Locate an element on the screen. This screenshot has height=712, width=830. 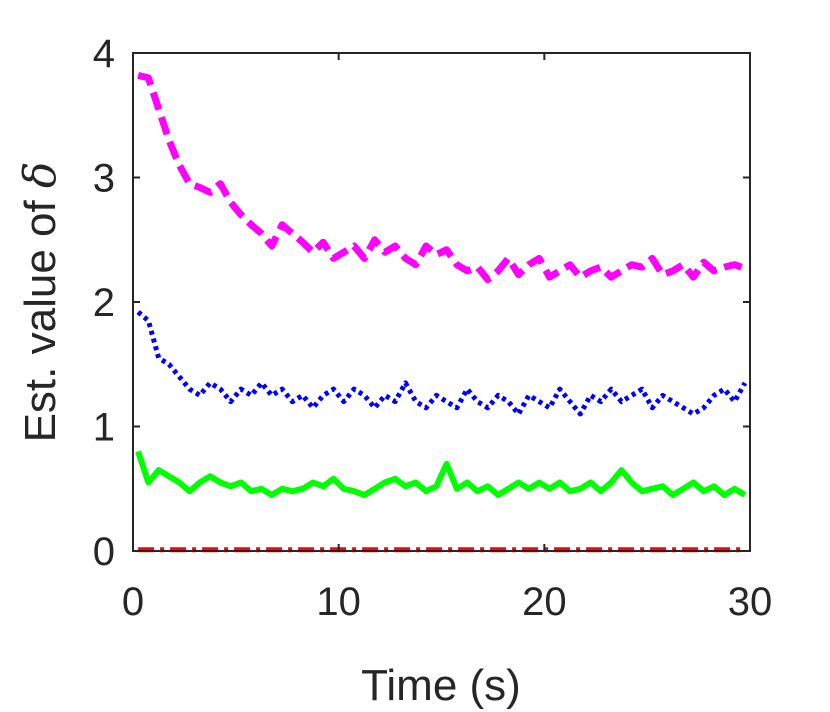
series-line-blue-dotted is located at coordinates (442, 363).